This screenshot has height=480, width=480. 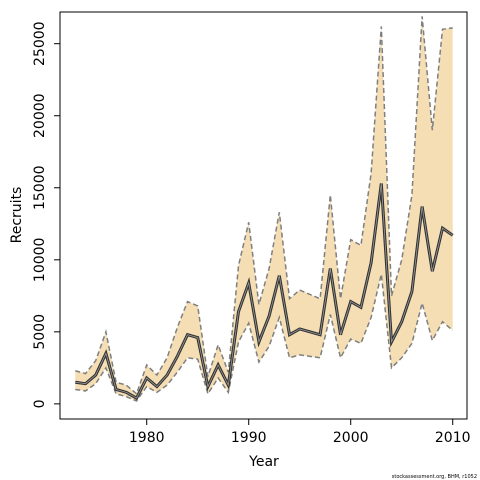 What do you see at coordinates (351, 438) in the screenshot?
I see `x-tick-label: 2000` at bounding box center [351, 438].